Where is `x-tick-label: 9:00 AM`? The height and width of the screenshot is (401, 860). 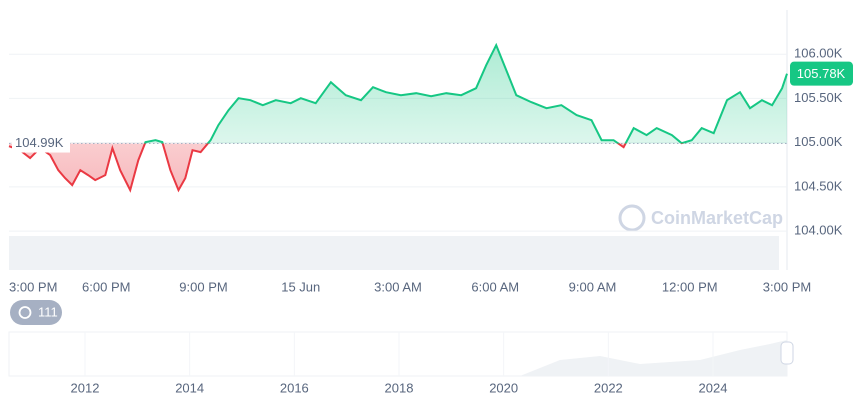
x-tick-label: 9:00 AM is located at coordinates (593, 286).